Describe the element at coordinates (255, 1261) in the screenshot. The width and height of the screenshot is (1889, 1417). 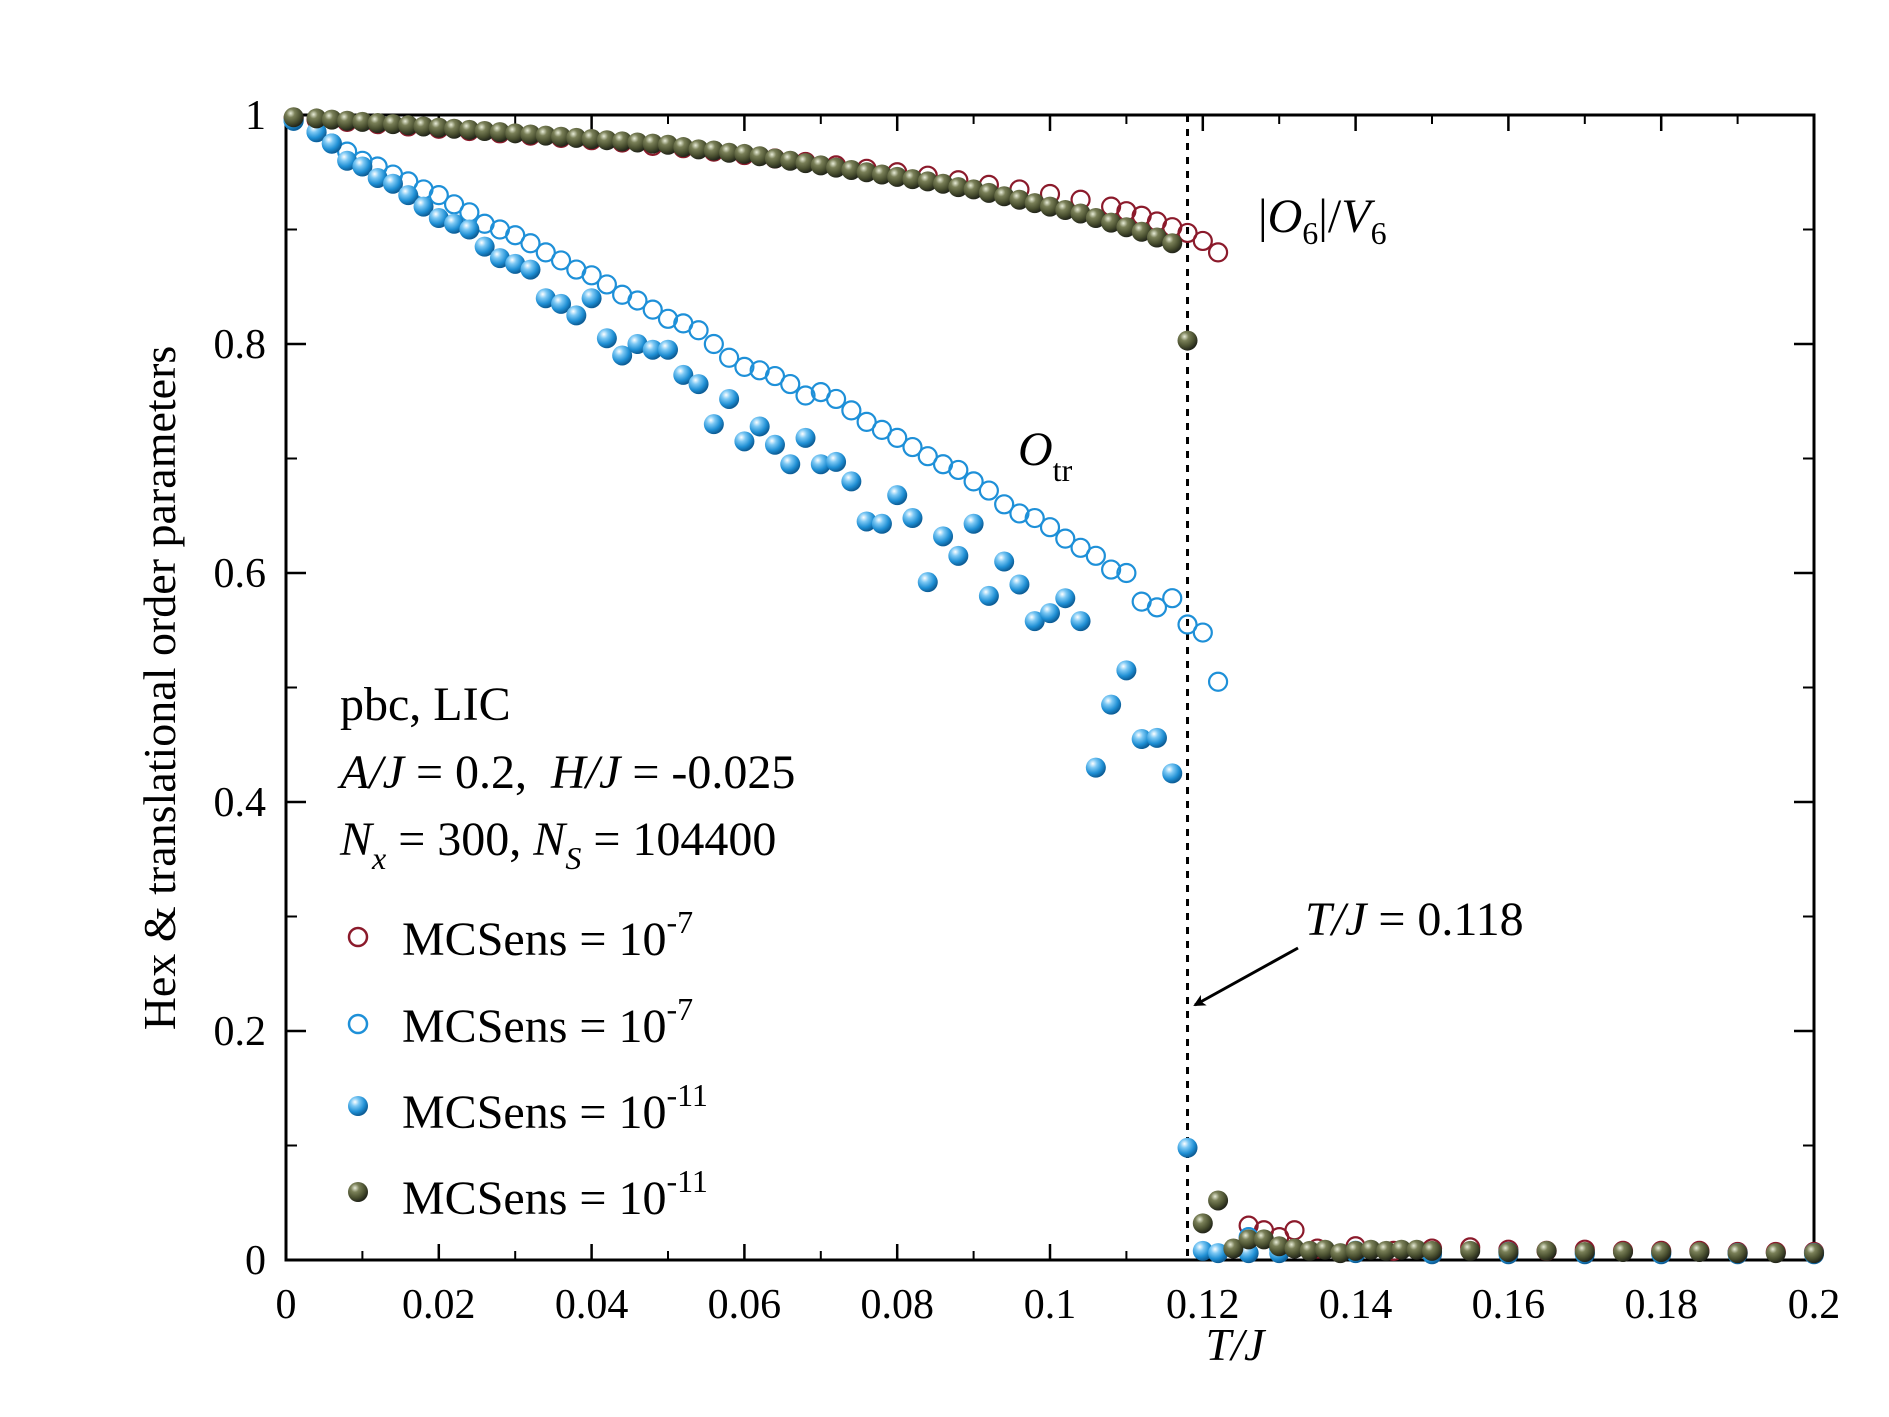
I see `y-tick-label: 0` at that location.